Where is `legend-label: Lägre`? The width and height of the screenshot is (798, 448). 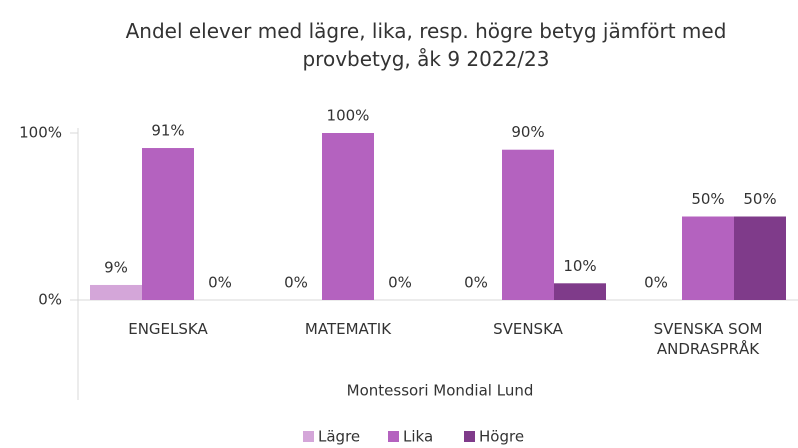
legend-label: Lägre is located at coordinates (339, 437).